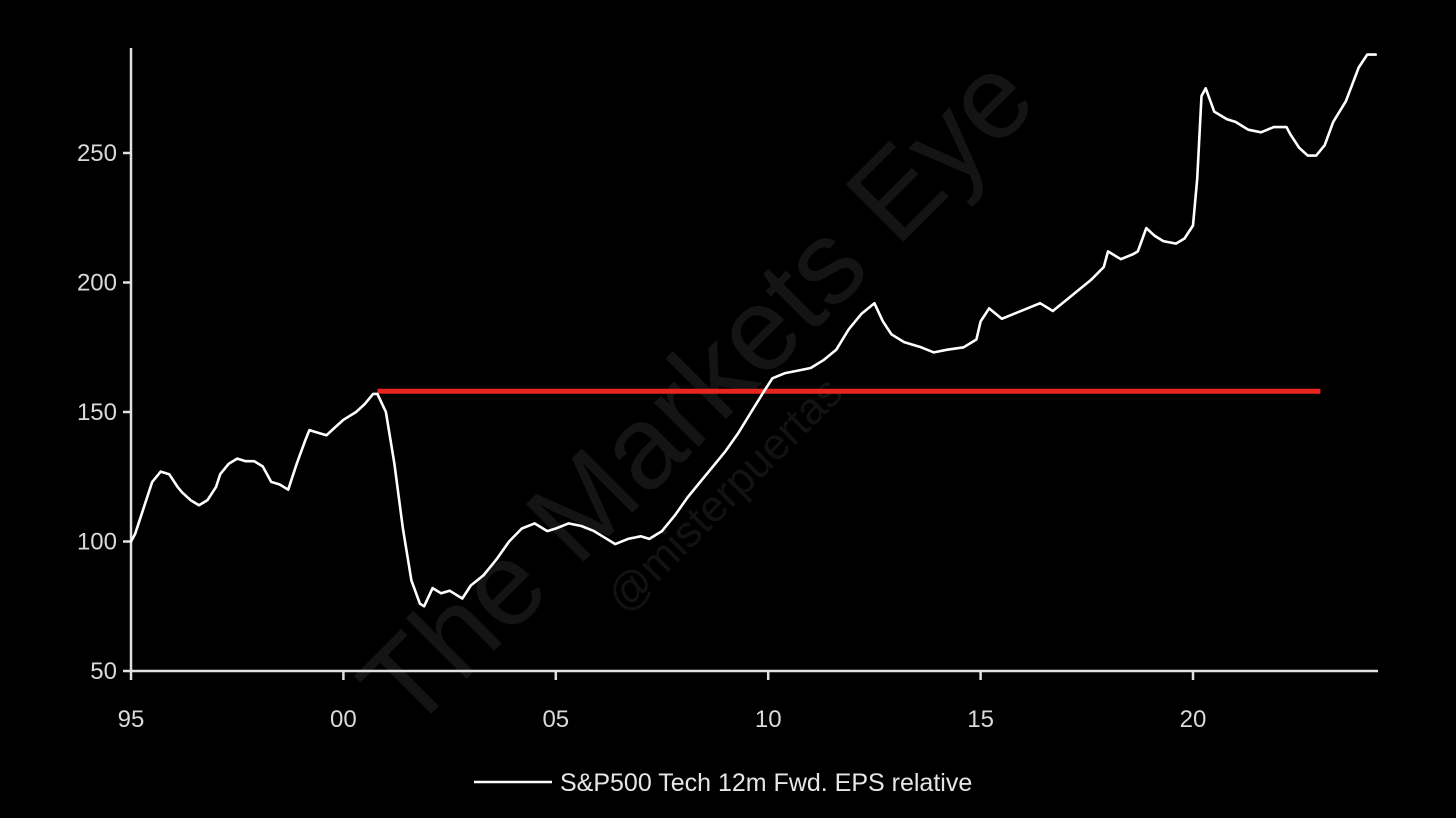  What do you see at coordinates (131, 719) in the screenshot?
I see `x-tick-label: 95` at bounding box center [131, 719].